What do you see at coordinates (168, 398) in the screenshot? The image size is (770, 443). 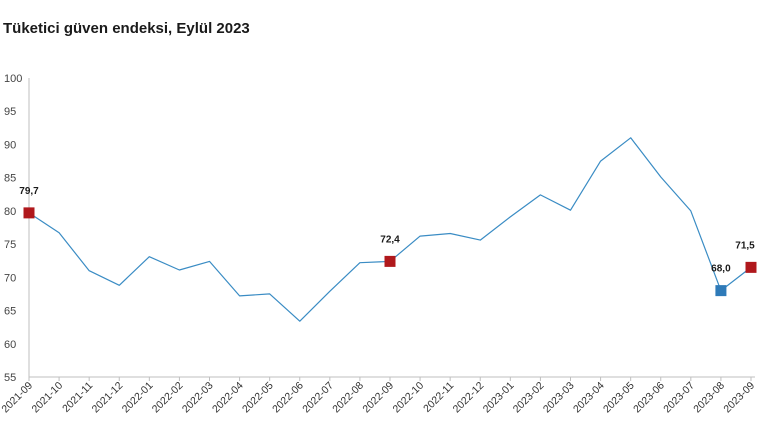 I see `x-tick-label: 2022-02` at bounding box center [168, 398].